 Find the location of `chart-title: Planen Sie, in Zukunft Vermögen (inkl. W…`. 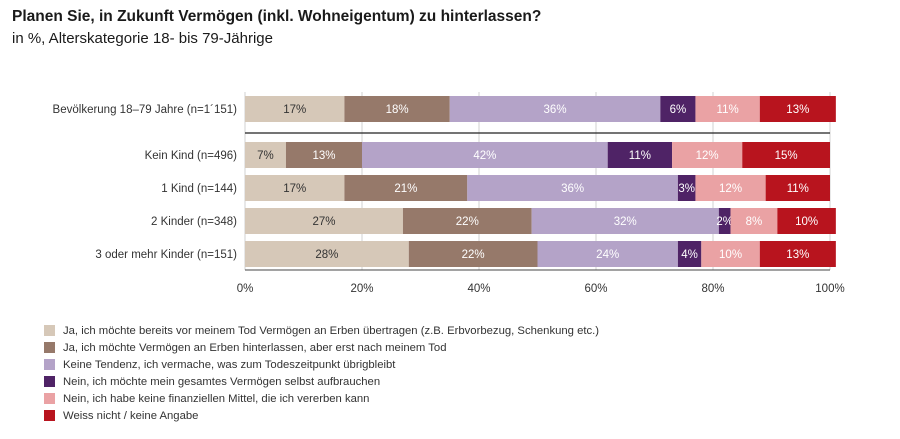

chart-title: Planen Sie, in Zukunft Vermögen (inkl. W… is located at coordinates (277, 16).